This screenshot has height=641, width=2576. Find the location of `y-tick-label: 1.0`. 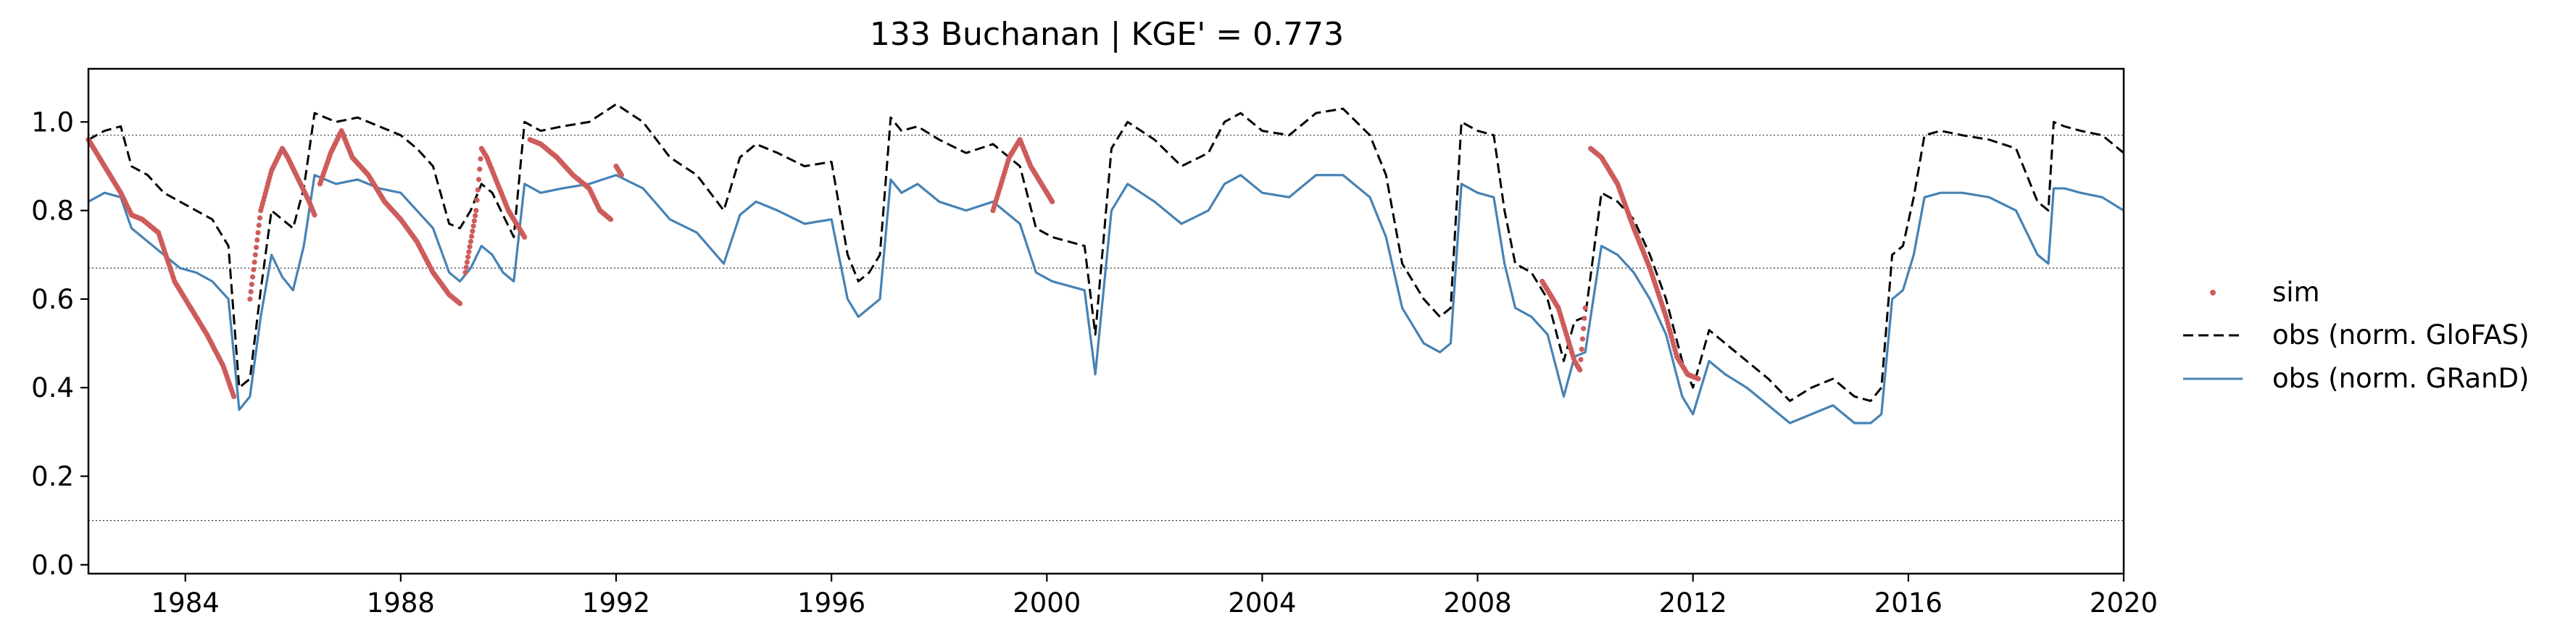

y-tick-label: 1.0 is located at coordinates (52, 122).